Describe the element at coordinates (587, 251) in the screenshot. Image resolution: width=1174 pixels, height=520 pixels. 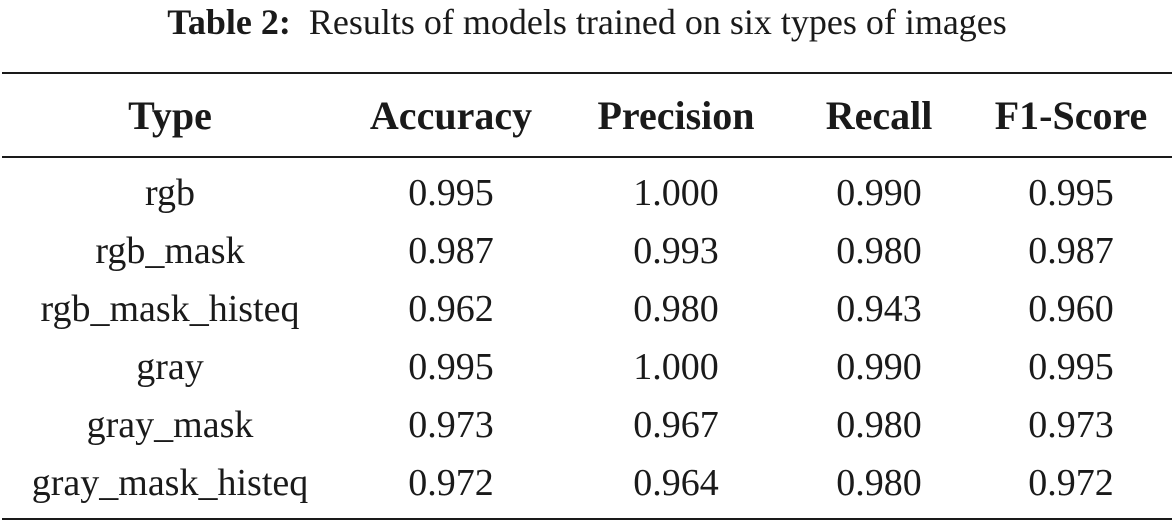
I see `table-row: rgb_mask 0.987 0.993 0.980 0.987` at that location.